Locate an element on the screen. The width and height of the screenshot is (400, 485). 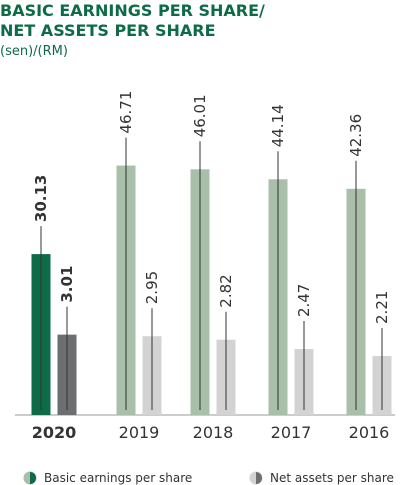
value-label: 42.36 is located at coordinates (356, 135).